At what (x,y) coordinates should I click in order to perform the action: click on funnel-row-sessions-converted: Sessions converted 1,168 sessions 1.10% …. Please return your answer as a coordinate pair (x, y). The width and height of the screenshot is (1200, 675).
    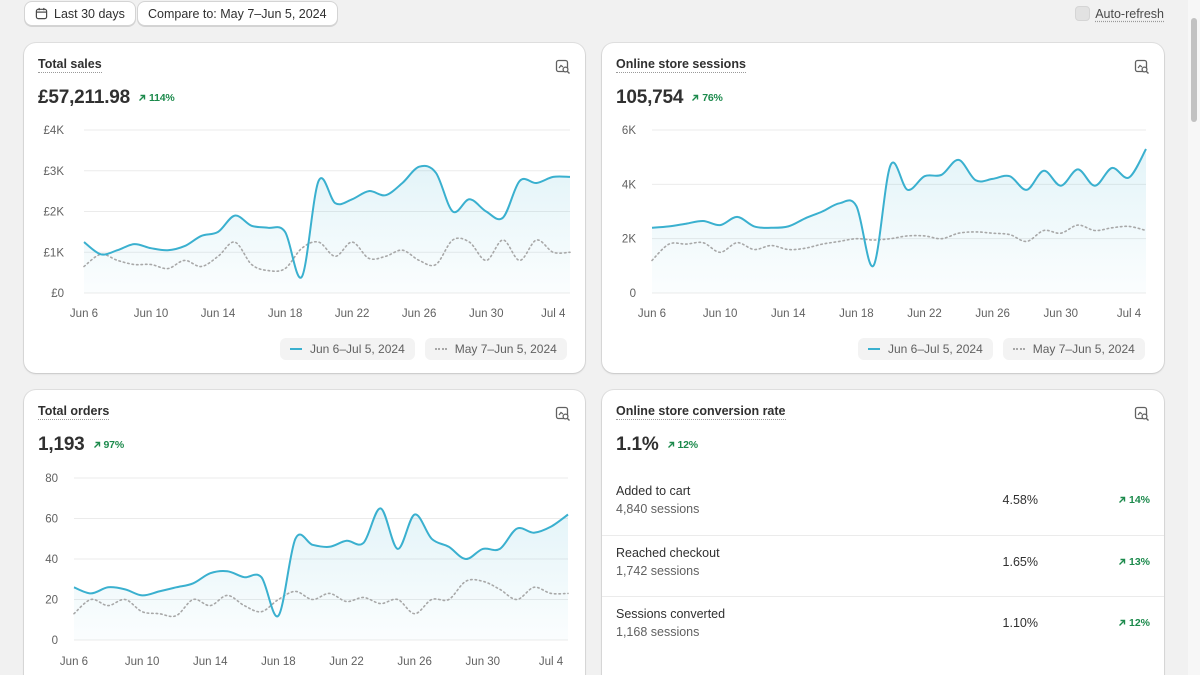
    Looking at the image, I should click on (883, 626).